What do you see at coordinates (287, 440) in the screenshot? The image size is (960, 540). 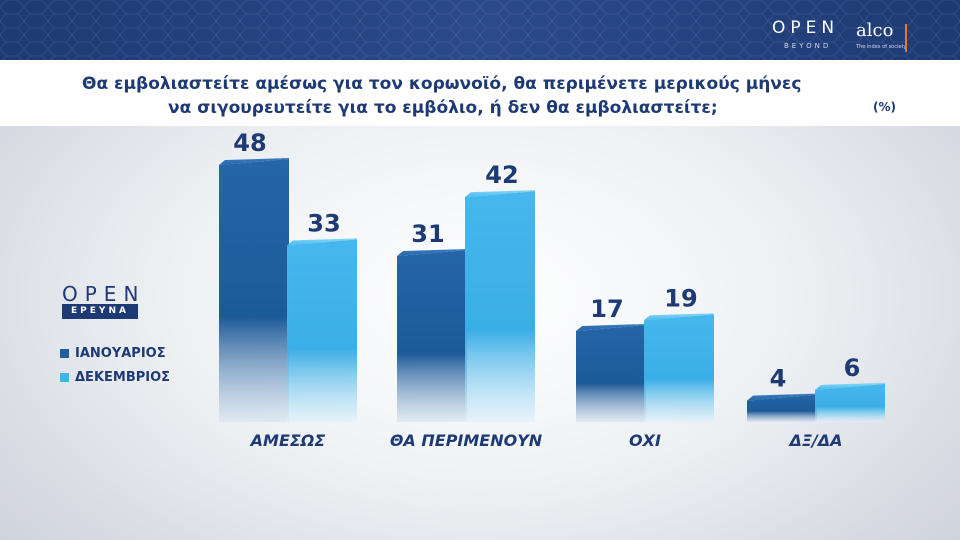 I see `category-label-0: ΑΜΕΣΩΣ` at bounding box center [287, 440].